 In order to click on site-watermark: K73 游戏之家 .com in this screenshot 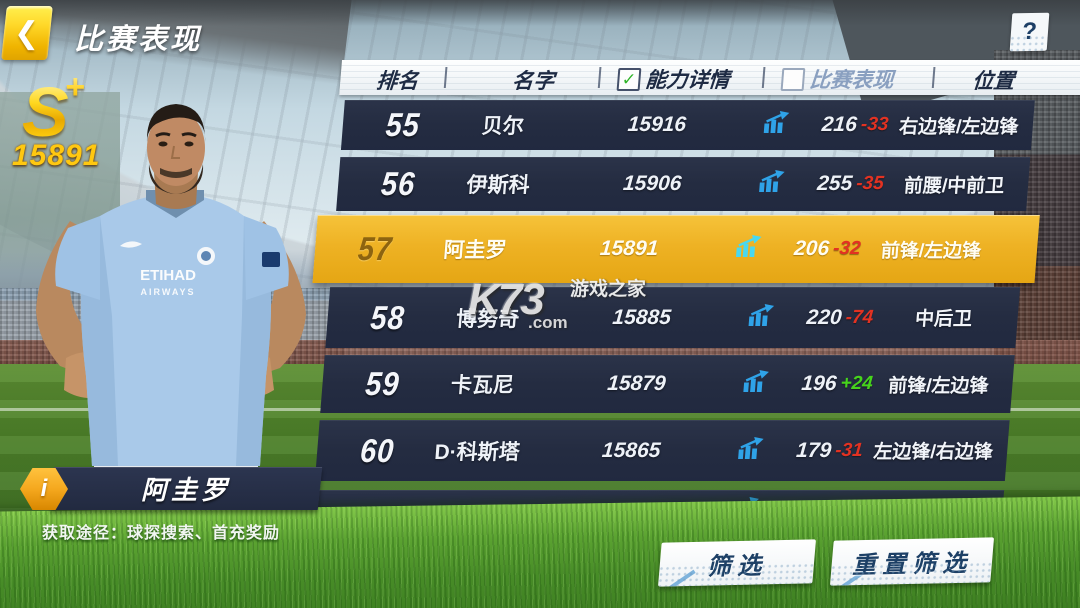, I will do `click(557, 303)`.